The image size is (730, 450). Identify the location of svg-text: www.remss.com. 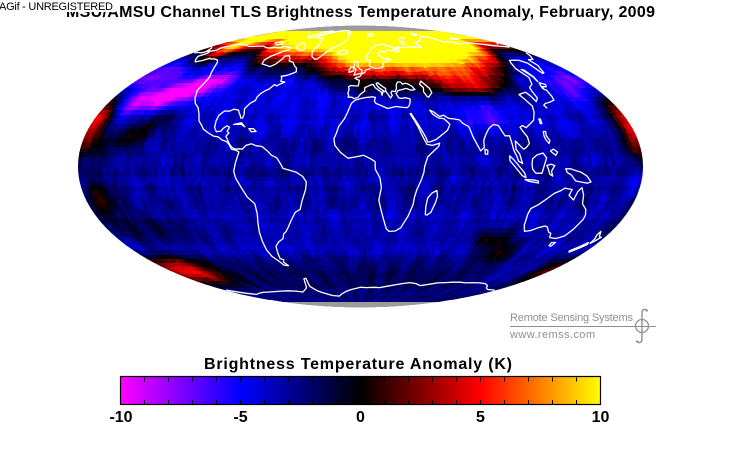
(552, 335).